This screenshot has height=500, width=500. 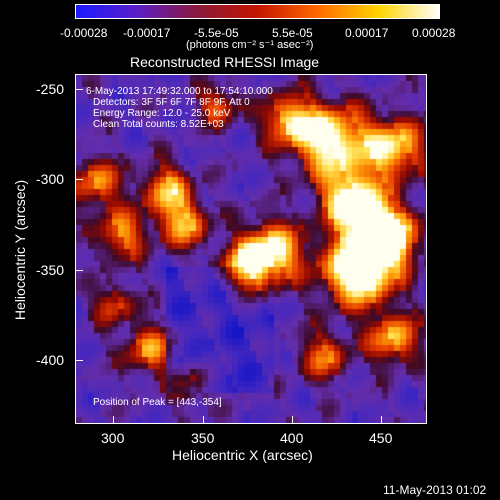 I want to click on colorbar-tick-label-3: 5.5e-05, so click(x=292, y=33).